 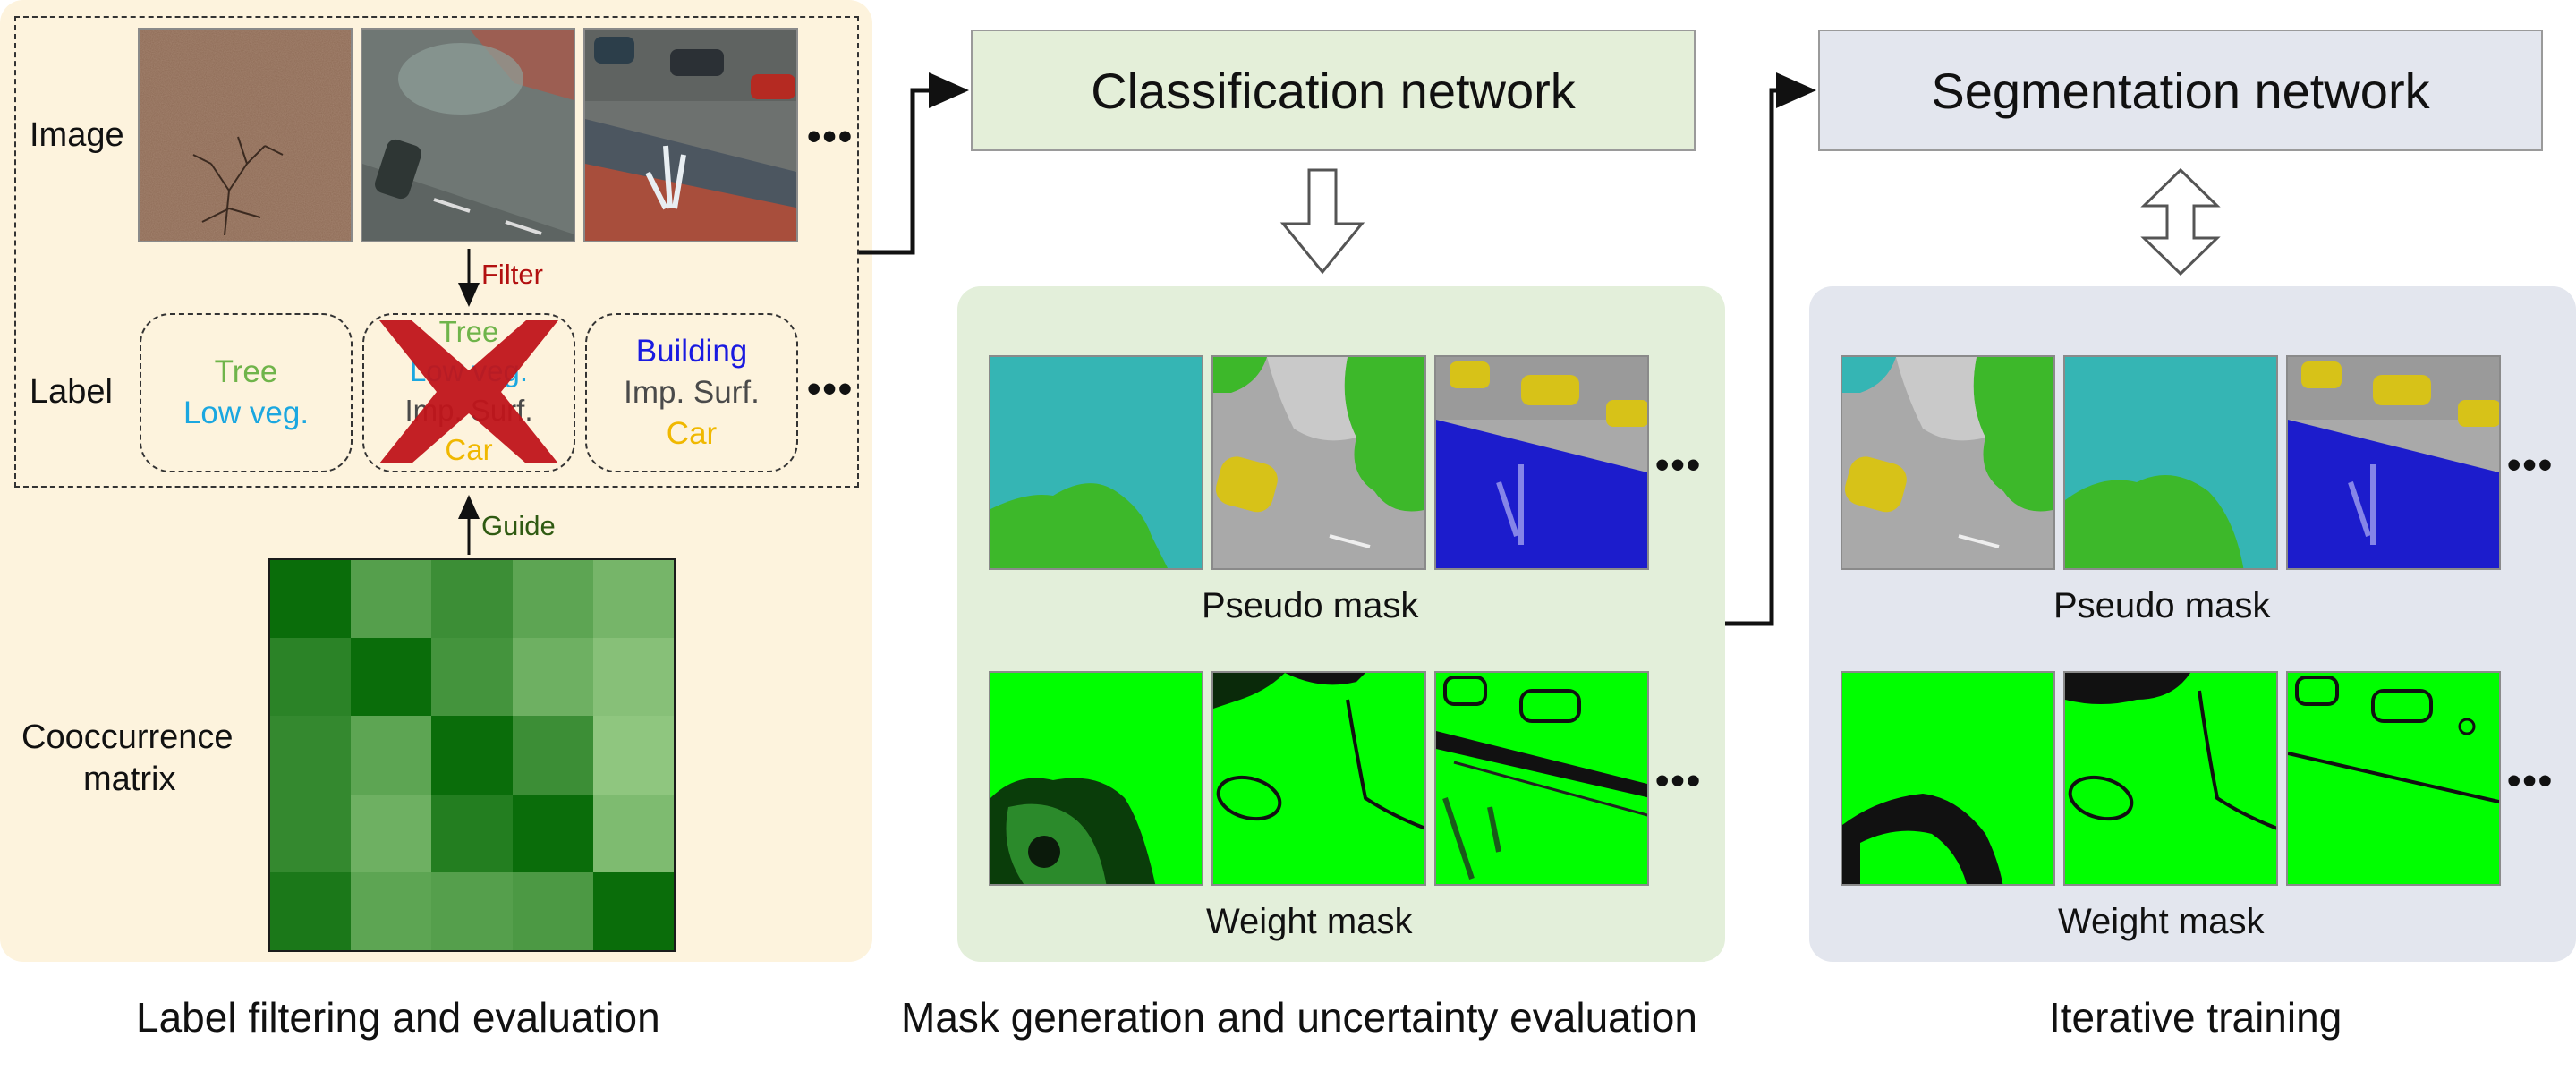 What do you see at coordinates (436, 252) in the screenshot?
I see `image-label-group` at bounding box center [436, 252].